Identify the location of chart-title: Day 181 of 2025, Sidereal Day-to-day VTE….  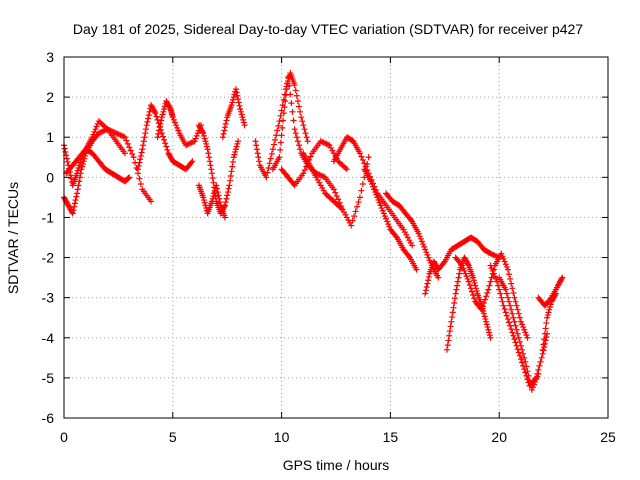
(328, 29).